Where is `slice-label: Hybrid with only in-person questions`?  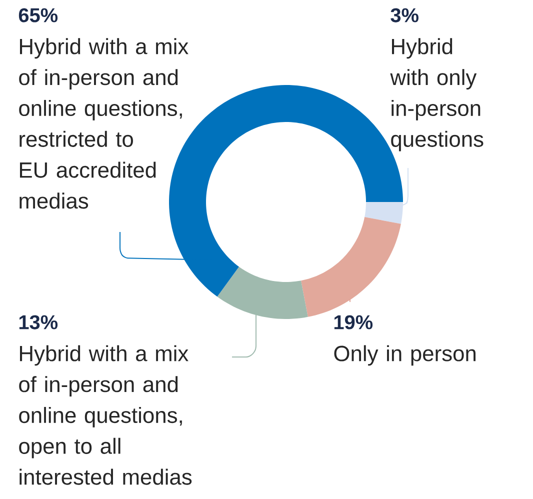
slice-label: Hybrid with only in-person questions is located at coordinates (437, 95).